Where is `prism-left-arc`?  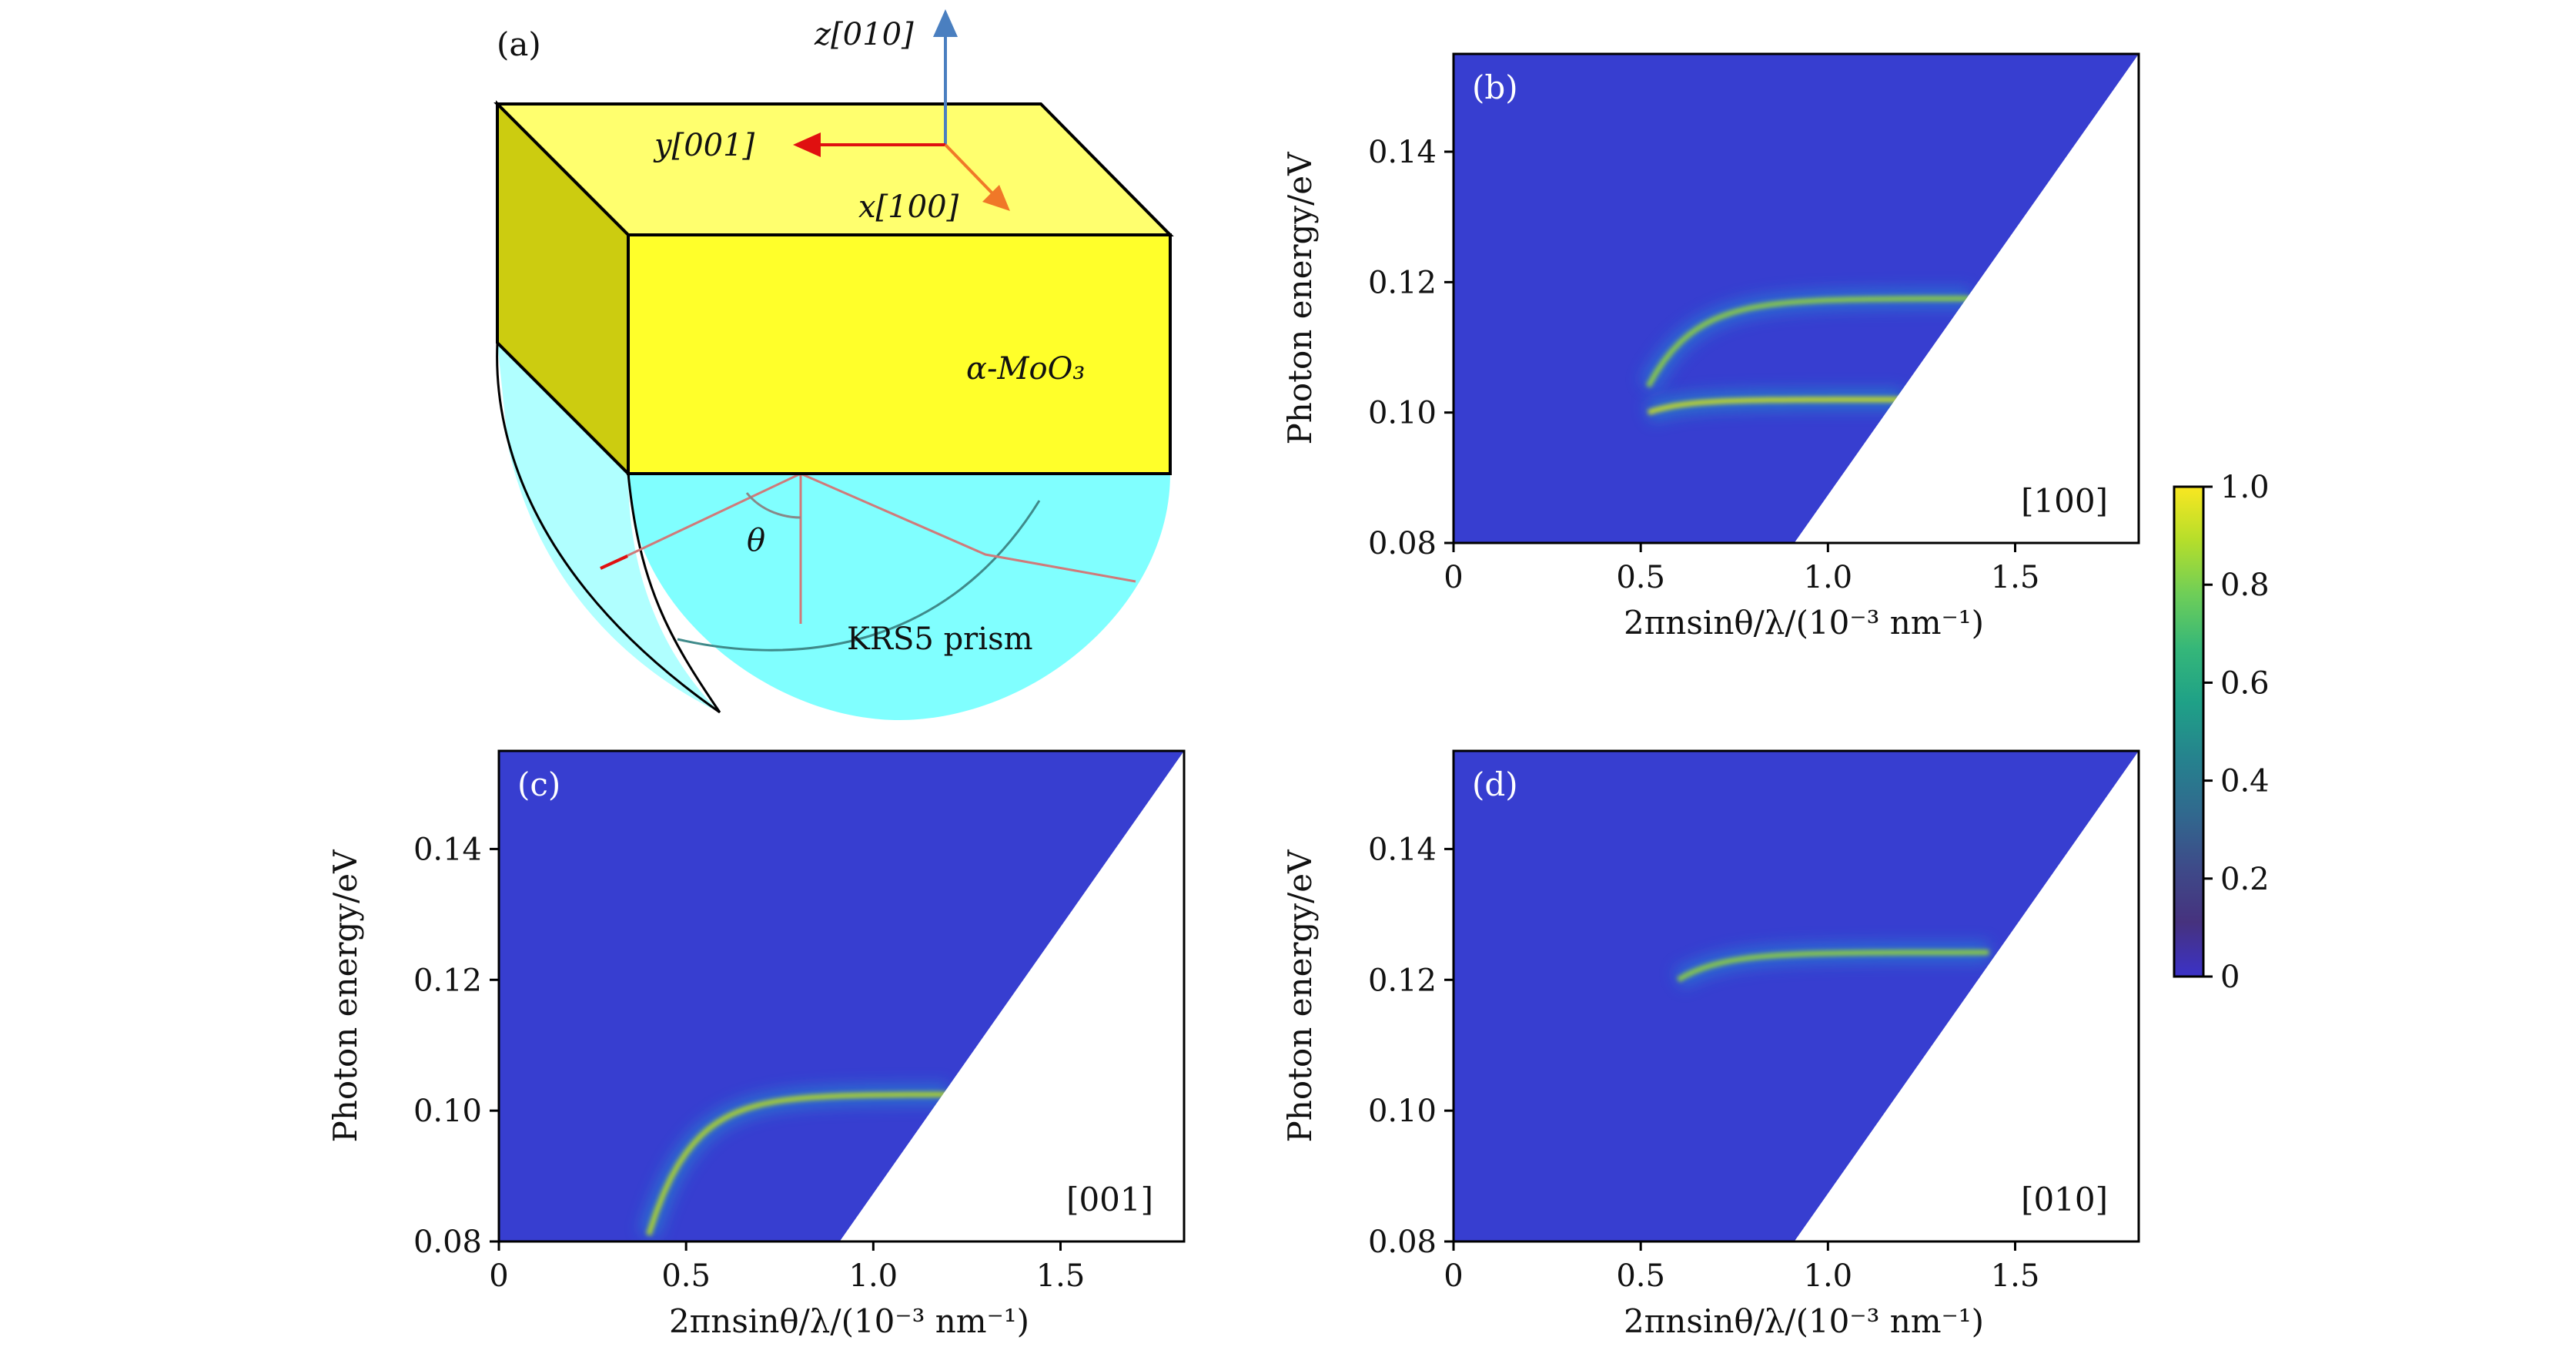
prism-left-arc is located at coordinates (608, 528).